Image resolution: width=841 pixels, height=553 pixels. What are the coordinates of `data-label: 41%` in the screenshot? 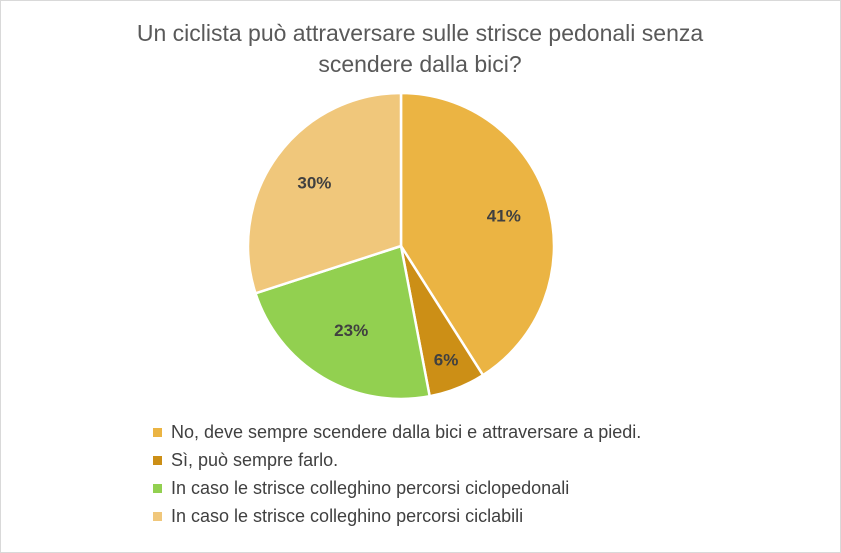 It's located at (504, 216).